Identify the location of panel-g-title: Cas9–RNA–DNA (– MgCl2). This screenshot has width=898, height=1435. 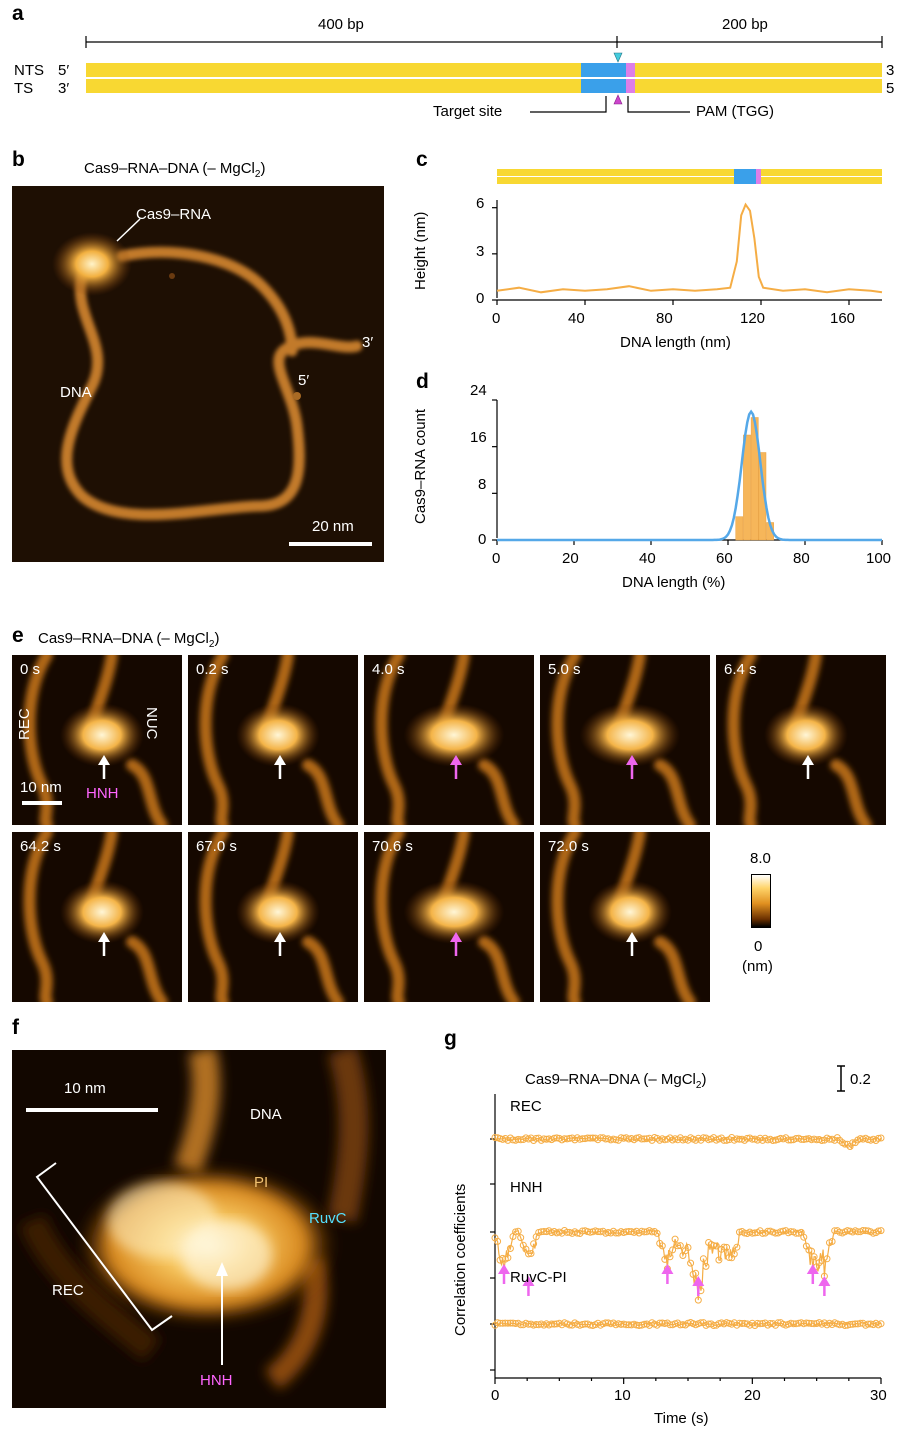
(615, 1081).